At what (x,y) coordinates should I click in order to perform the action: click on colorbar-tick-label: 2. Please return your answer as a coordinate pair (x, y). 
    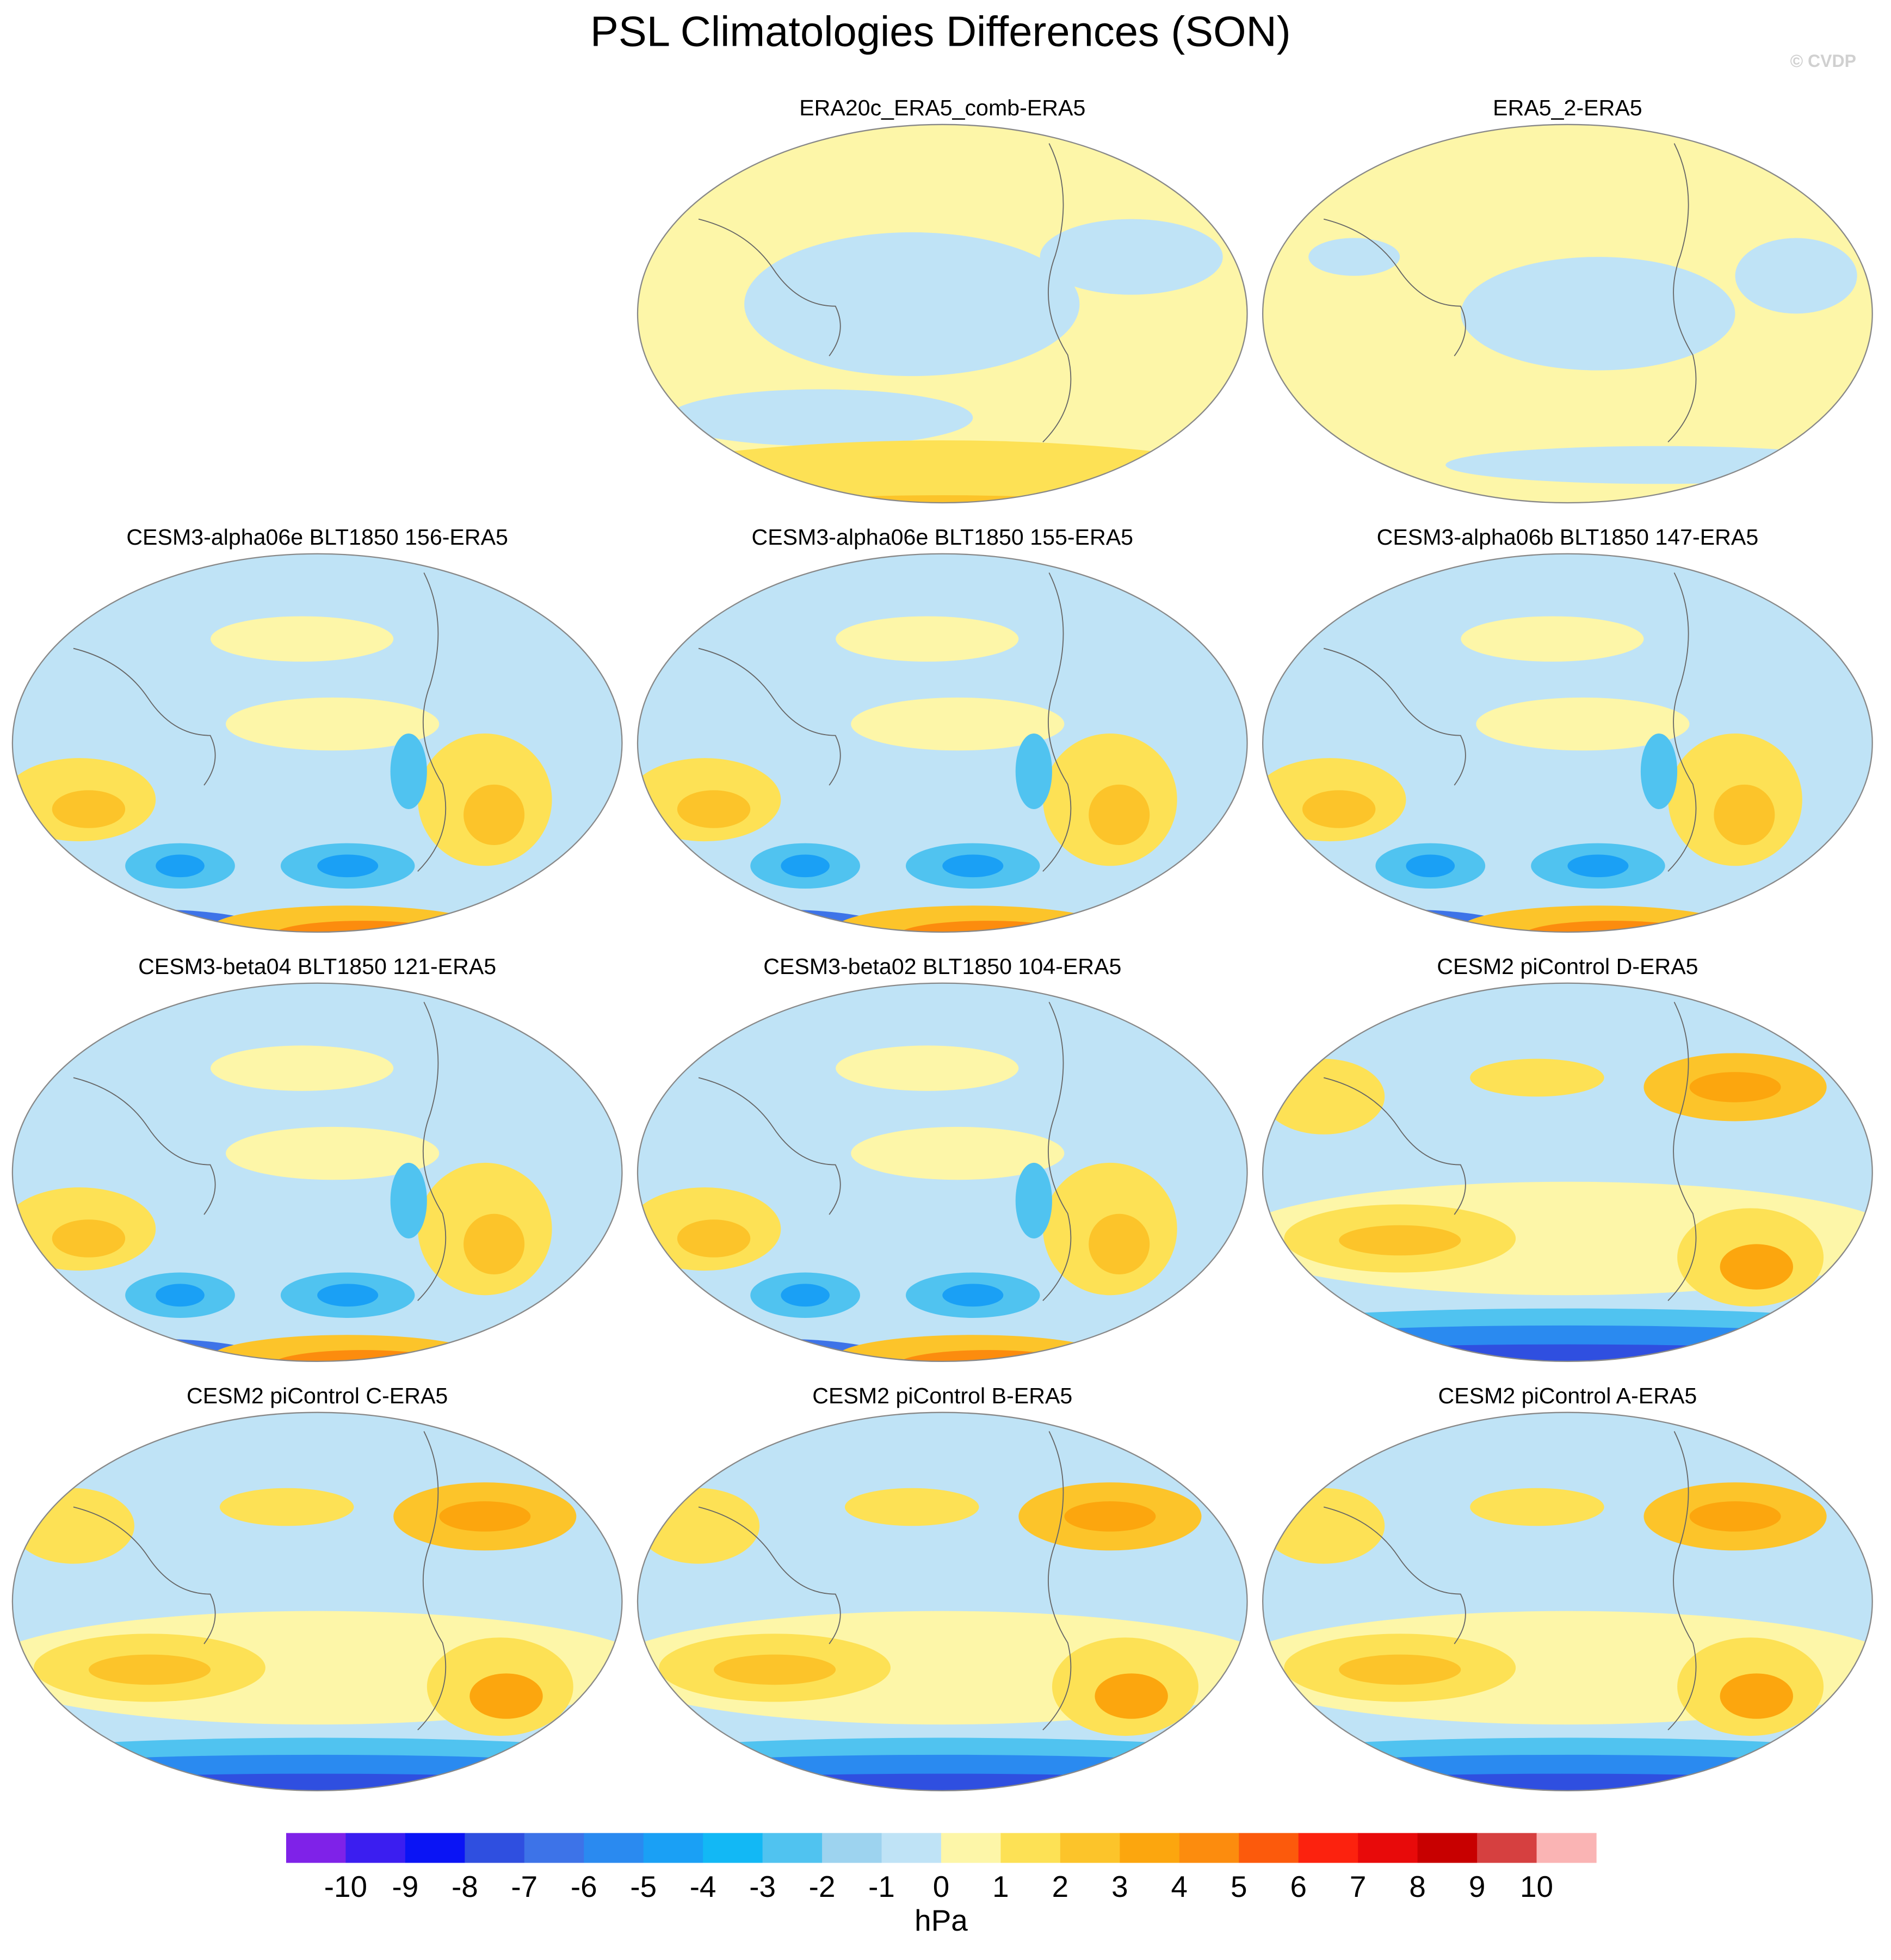
    Looking at the image, I should click on (1060, 1886).